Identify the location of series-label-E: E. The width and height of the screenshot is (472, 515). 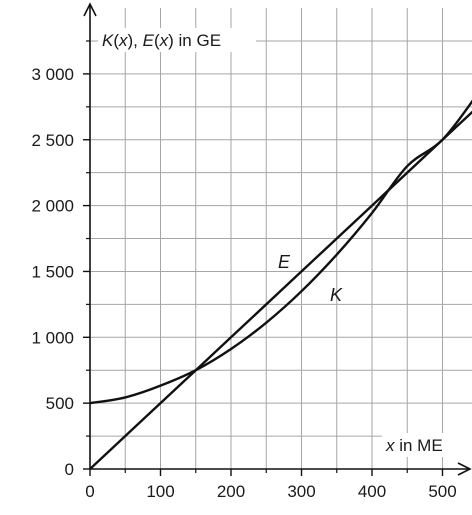
(284, 262).